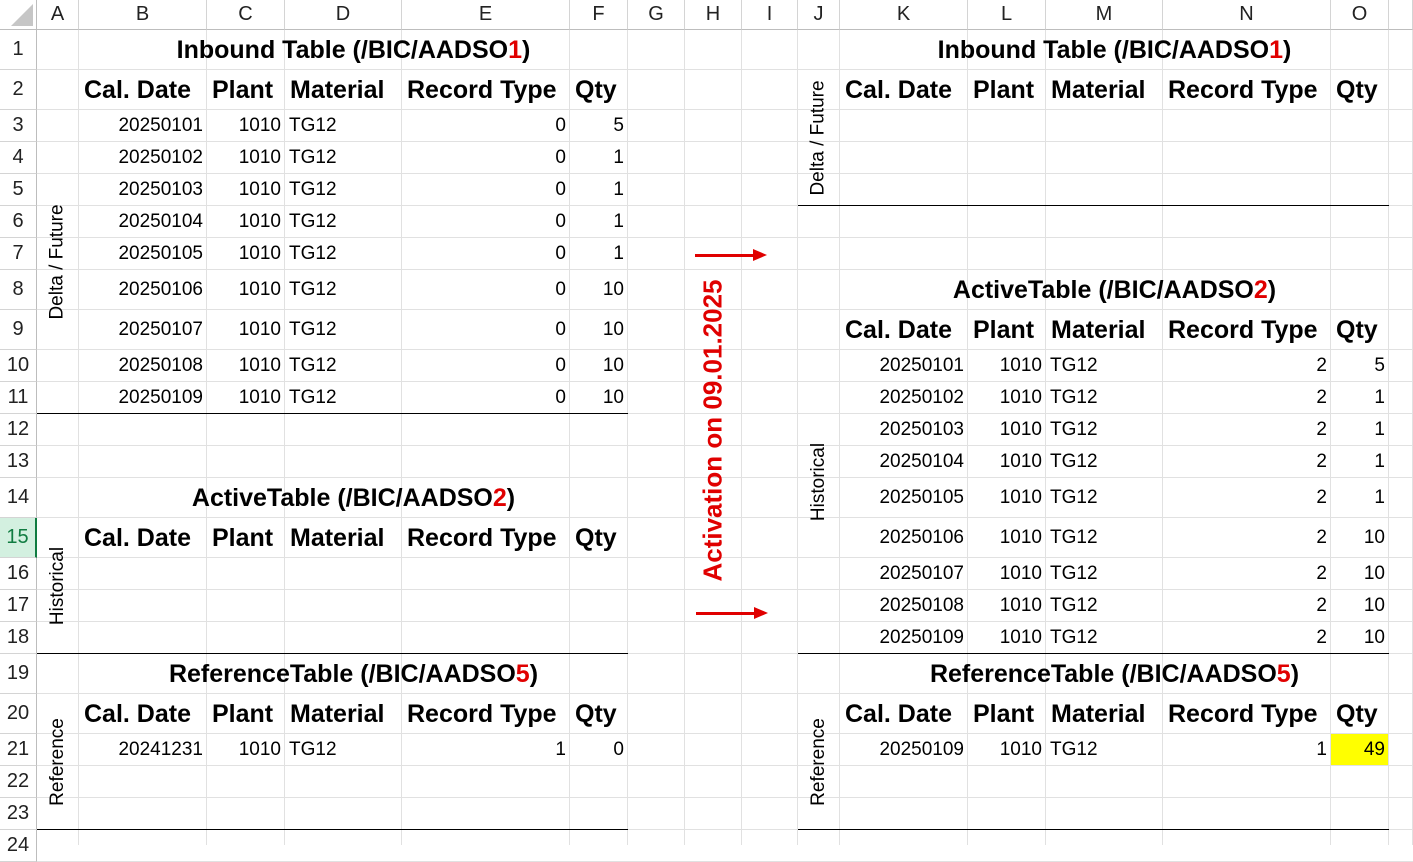 This screenshot has height=862, width=1413. I want to click on row-header-12: 12, so click(18, 430).